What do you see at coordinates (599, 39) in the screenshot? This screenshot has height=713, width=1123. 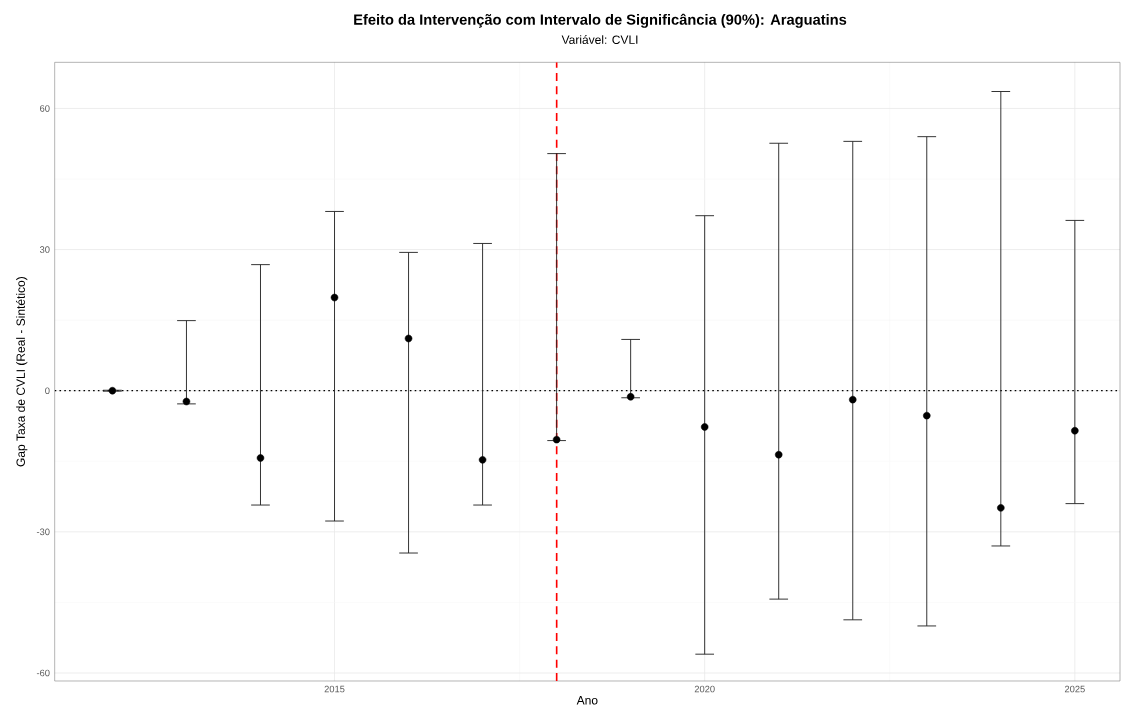 I see `chart-subtitle: Variável: CVLI` at bounding box center [599, 39].